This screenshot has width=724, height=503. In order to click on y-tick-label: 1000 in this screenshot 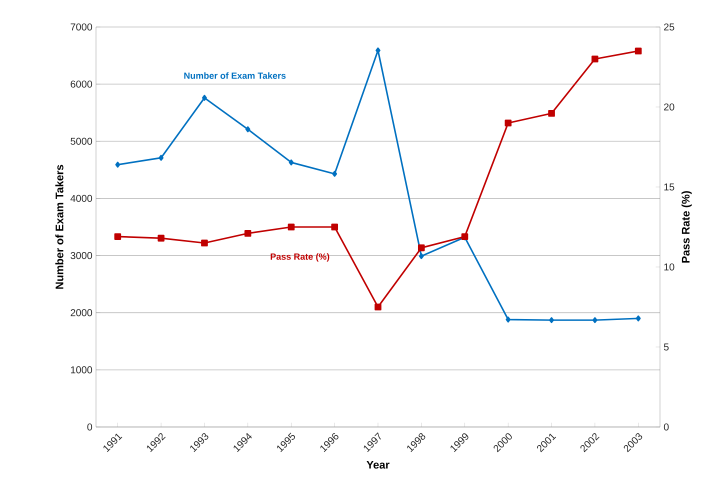, I will do `click(81, 370)`.